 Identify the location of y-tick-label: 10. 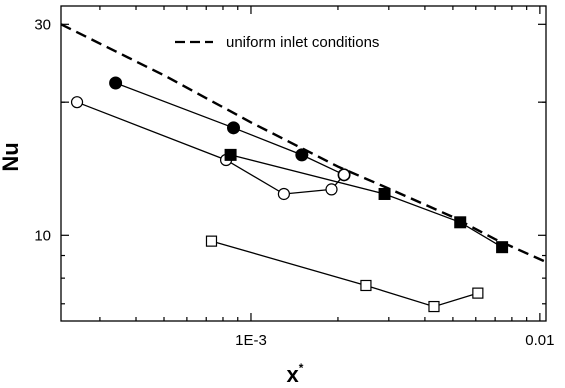
(42, 235).